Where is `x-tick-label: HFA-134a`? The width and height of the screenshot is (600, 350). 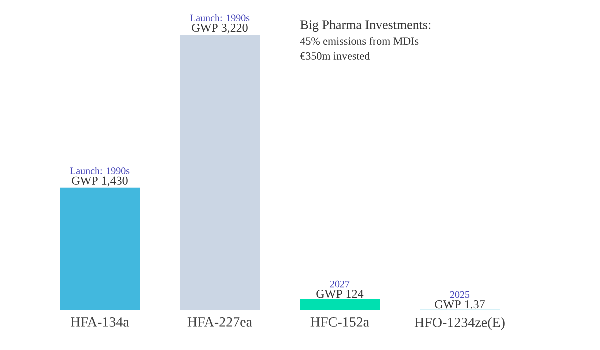
x-tick-label: HFA-134a is located at coordinates (100, 322).